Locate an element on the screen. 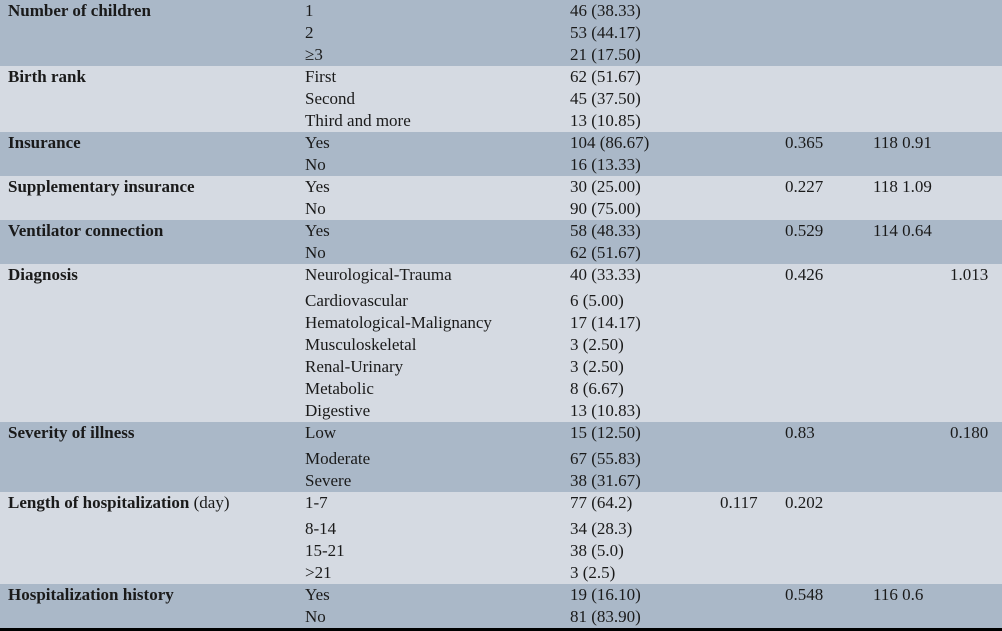 Image resolution: width=1002 pixels, height=631 pixels. variable-label: Birth rank is located at coordinates (47, 76).